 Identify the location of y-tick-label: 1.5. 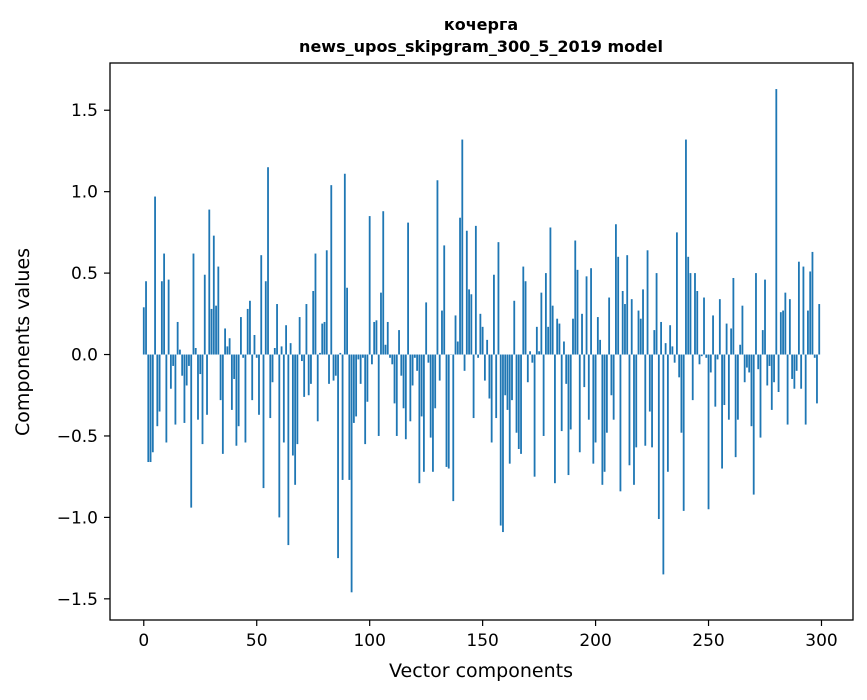
(84, 111).